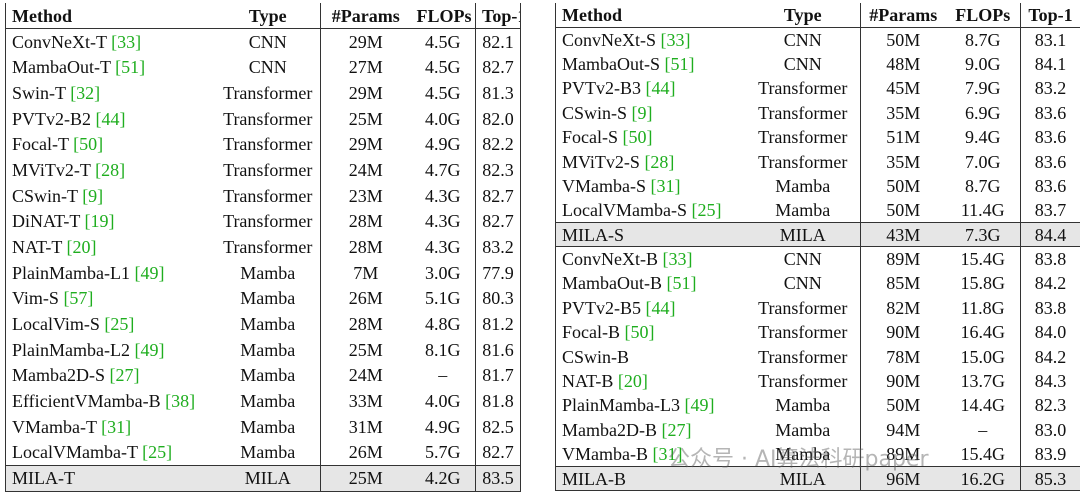  Describe the element at coordinates (443, 324) in the screenshot. I see `flops-cell: 4.8G` at that location.